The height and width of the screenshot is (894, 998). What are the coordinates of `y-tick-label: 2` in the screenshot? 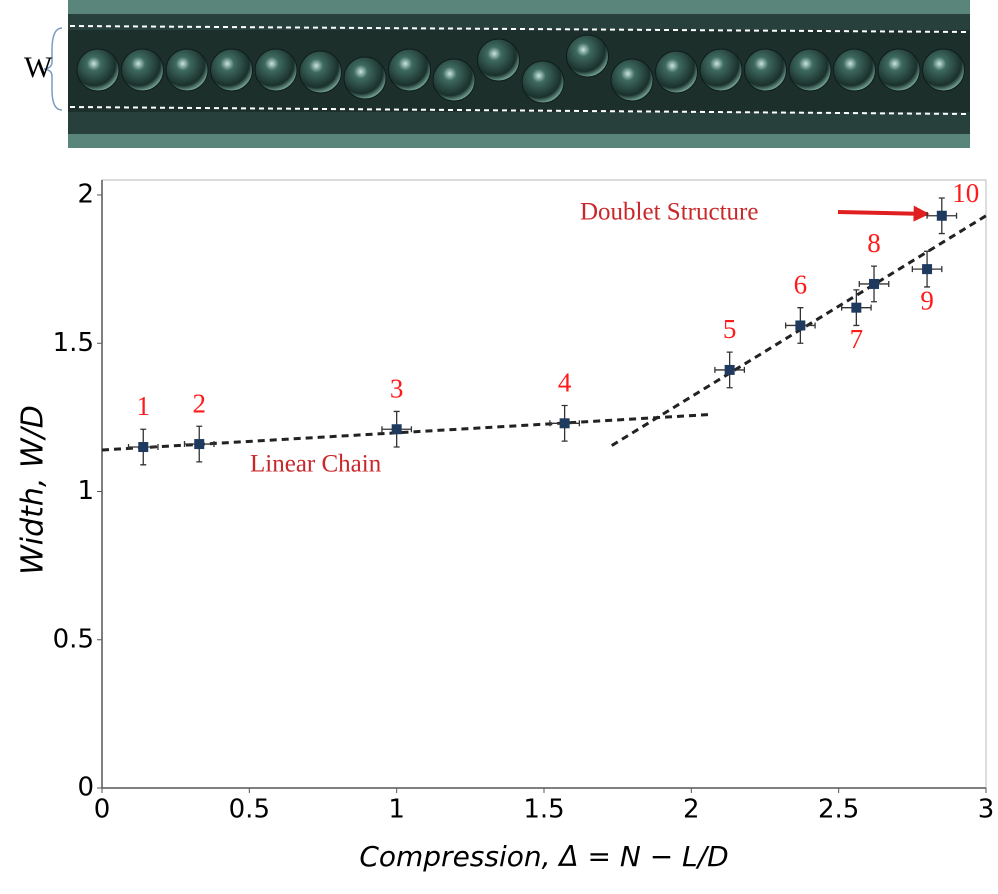 It's located at (85, 195).